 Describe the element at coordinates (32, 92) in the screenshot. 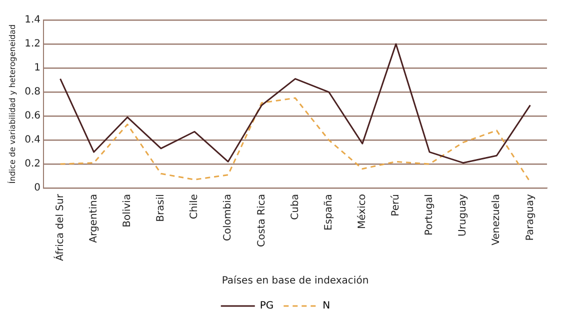

I see `y-tick-label: 0.8` at that location.